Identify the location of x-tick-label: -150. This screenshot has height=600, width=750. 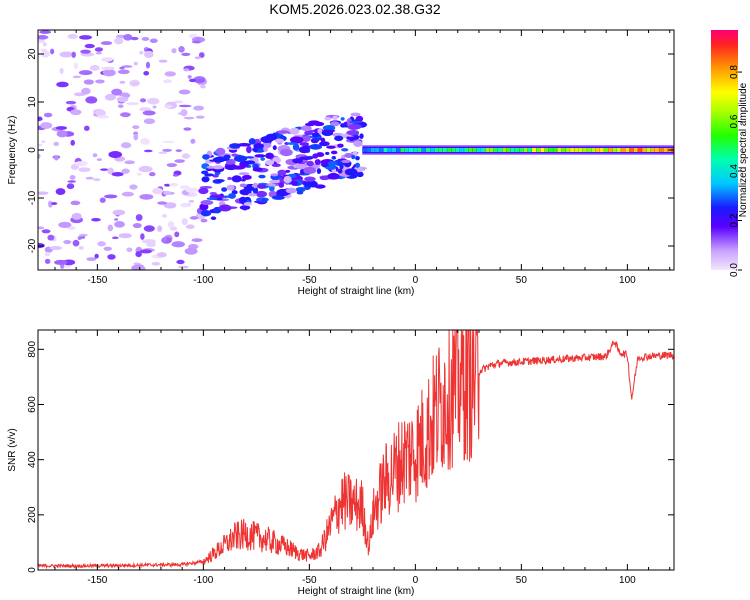
(97, 580).